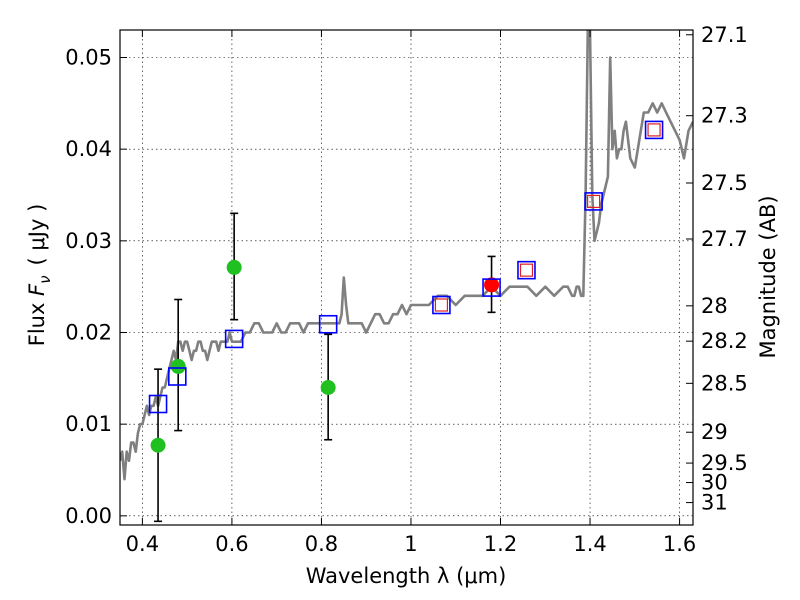 The width and height of the screenshot is (800, 600). Describe the element at coordinates (724, 239) in the screenshot. I see `magnitude-tick-label: 27.7` at that location.